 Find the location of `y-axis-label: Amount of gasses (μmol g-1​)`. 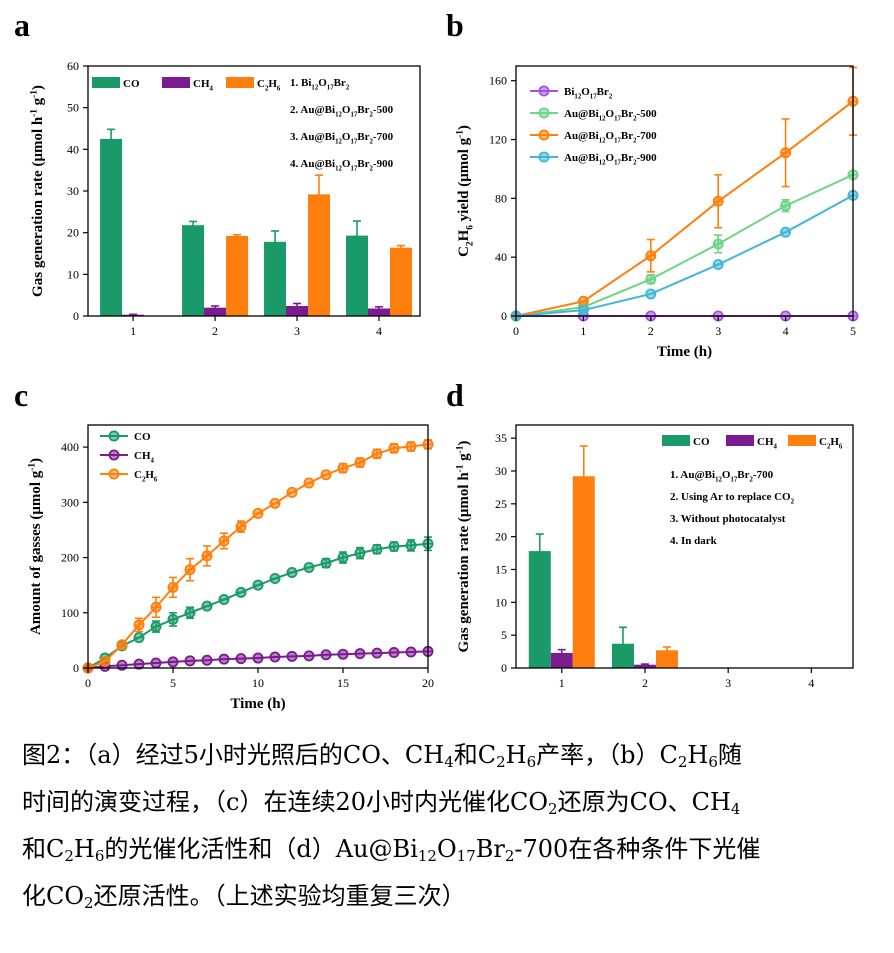

y-axis-label: Amount of gasses (μmol g-1​) is located at coordinates (35, 546).